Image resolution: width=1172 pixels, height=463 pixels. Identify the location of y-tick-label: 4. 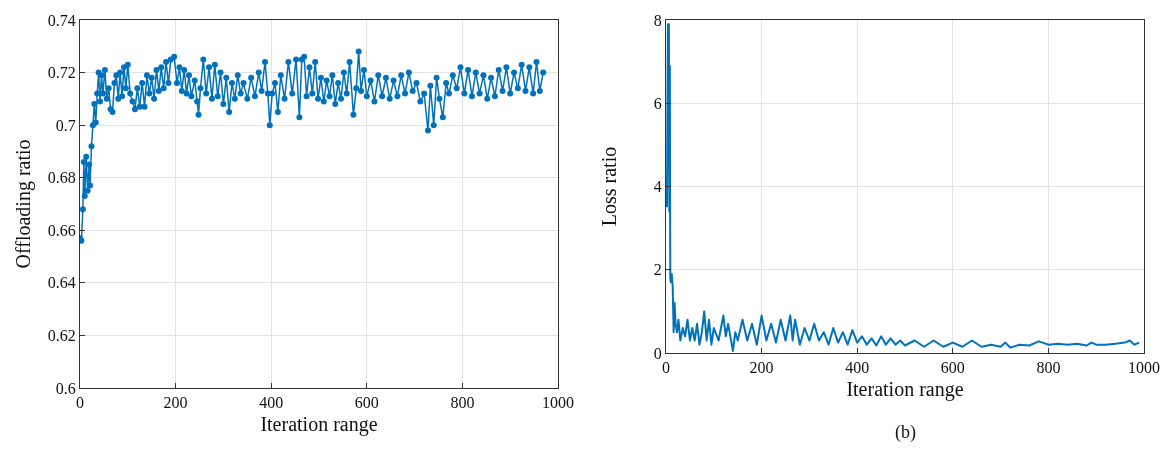
(657, 187).